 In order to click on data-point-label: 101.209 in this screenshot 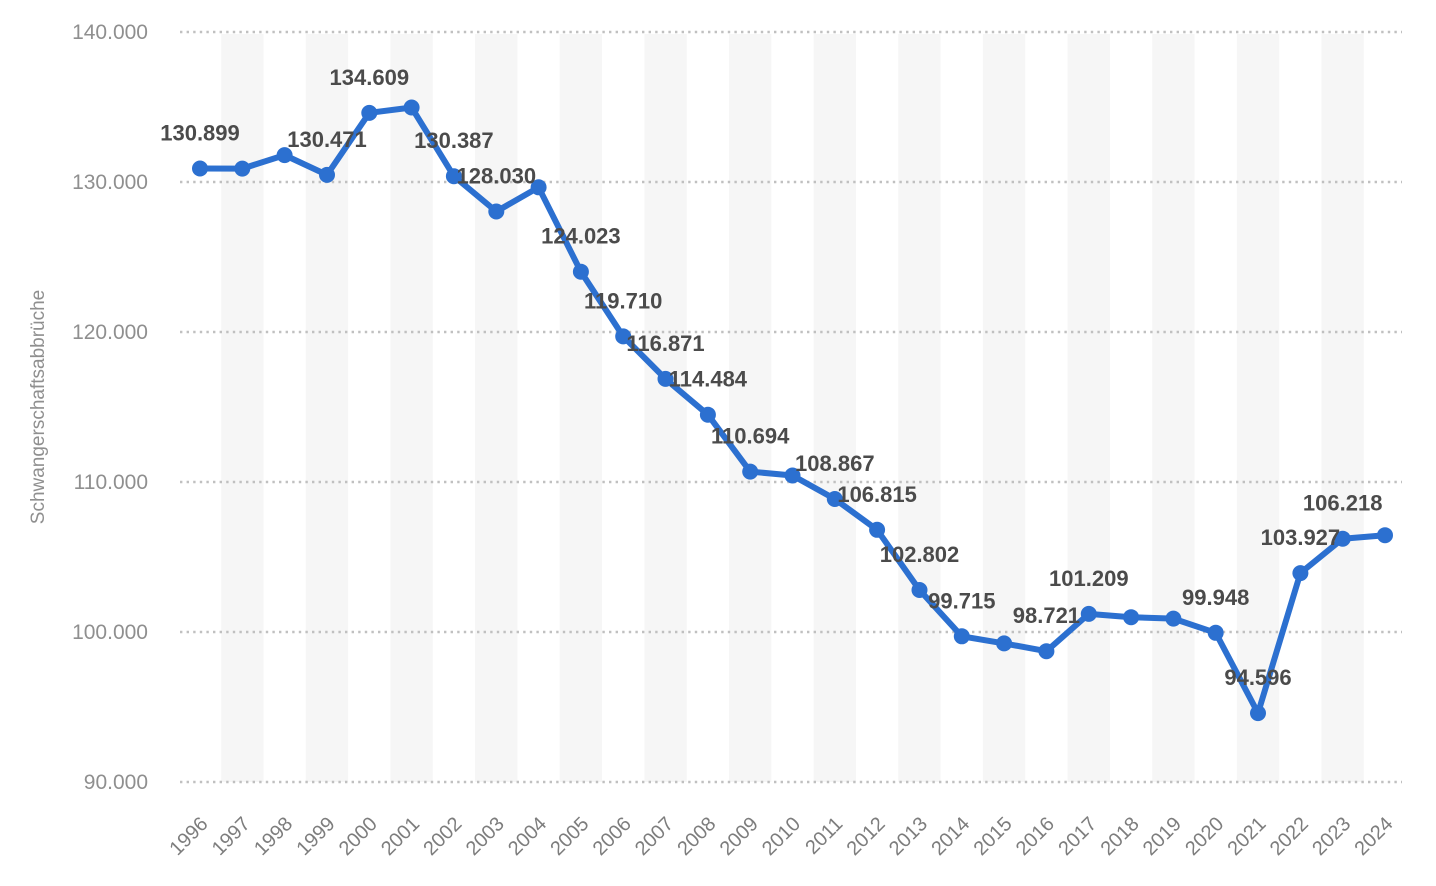, I will do `click(1089, 578)`.